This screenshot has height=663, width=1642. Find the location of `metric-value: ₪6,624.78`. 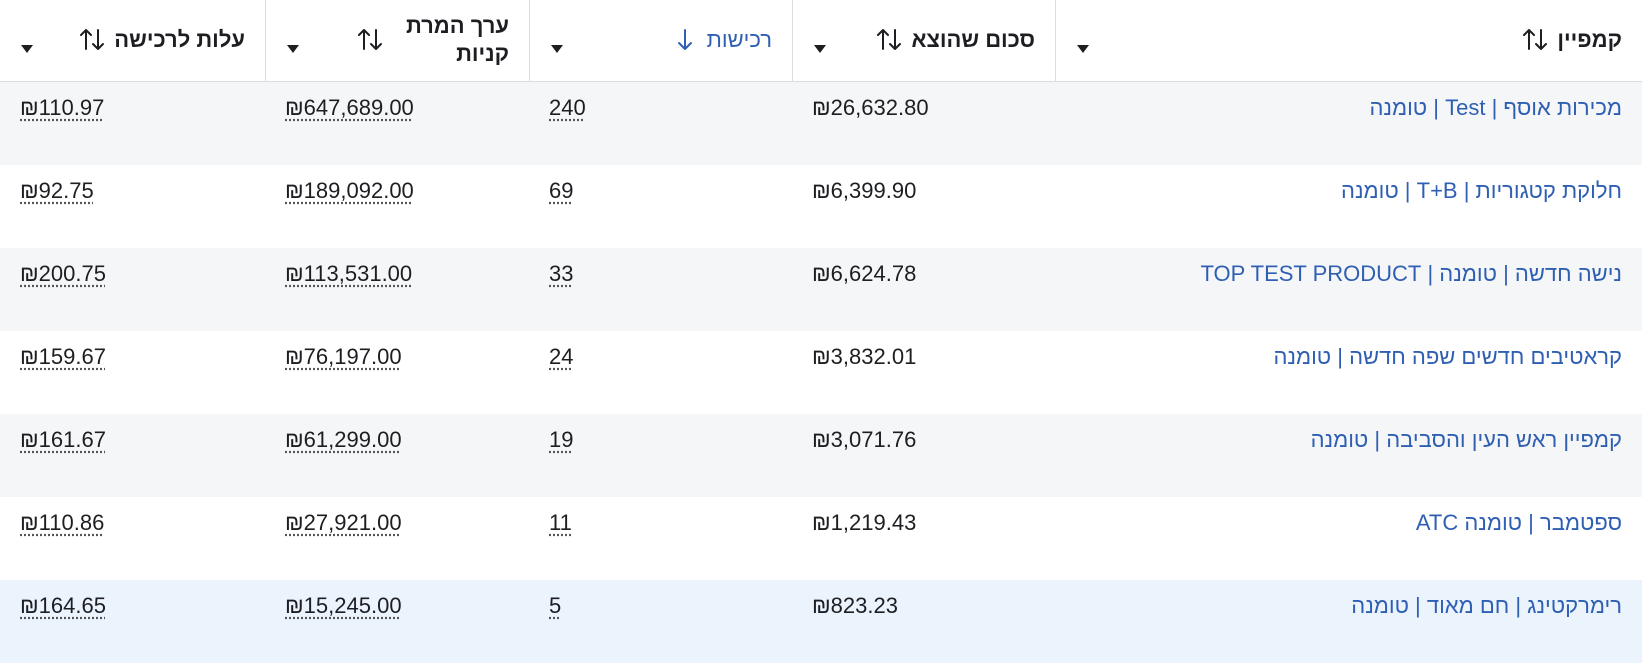

metric-value: ₪6,624.78 is located at coordinates (864, 273).